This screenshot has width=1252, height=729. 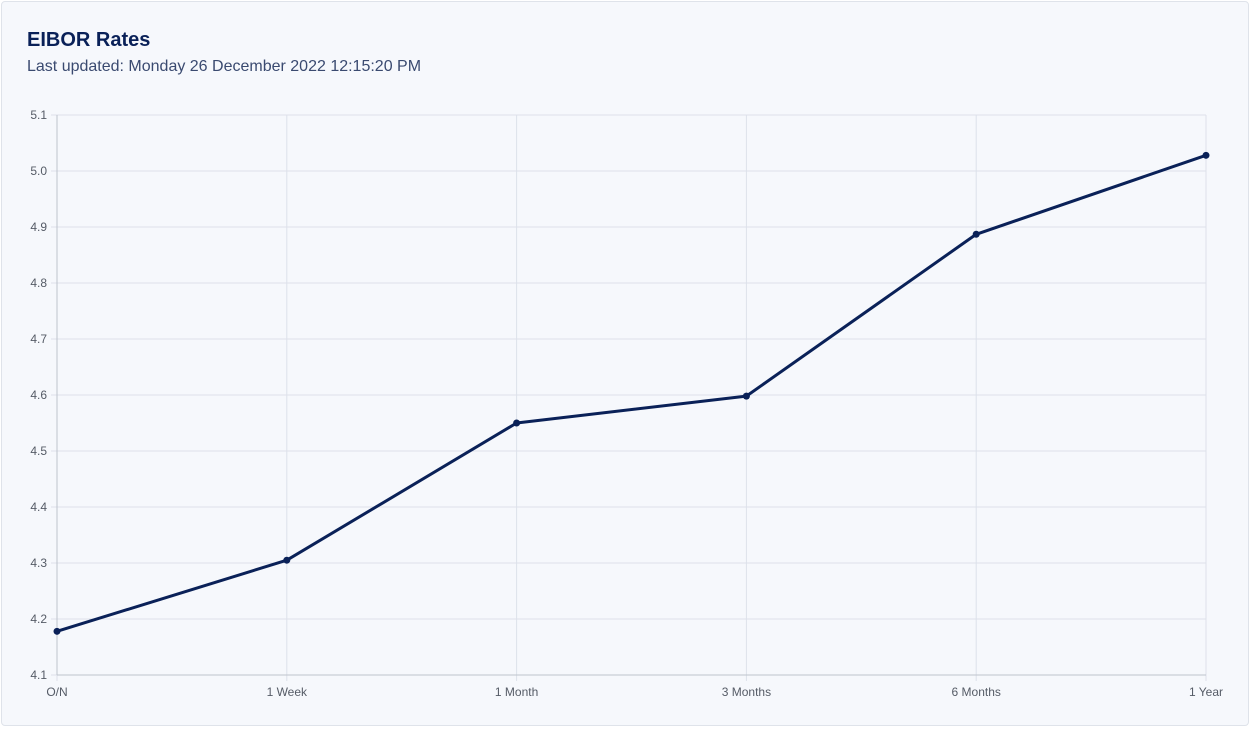 I want to click on x-tick-label: 1 Year, so click(x=1206, y=692).